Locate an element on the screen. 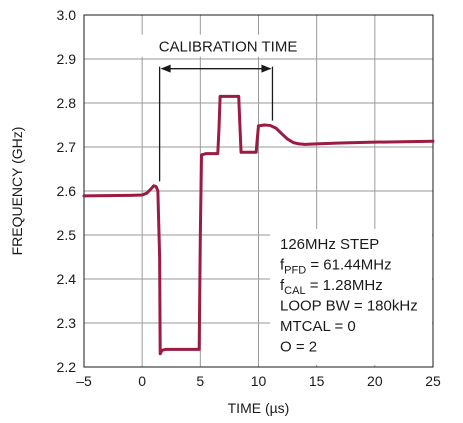 Image resolution: width=463 pixels, height=423 pixels. x-tick-label: 10 is located at coordinates (259, 381).